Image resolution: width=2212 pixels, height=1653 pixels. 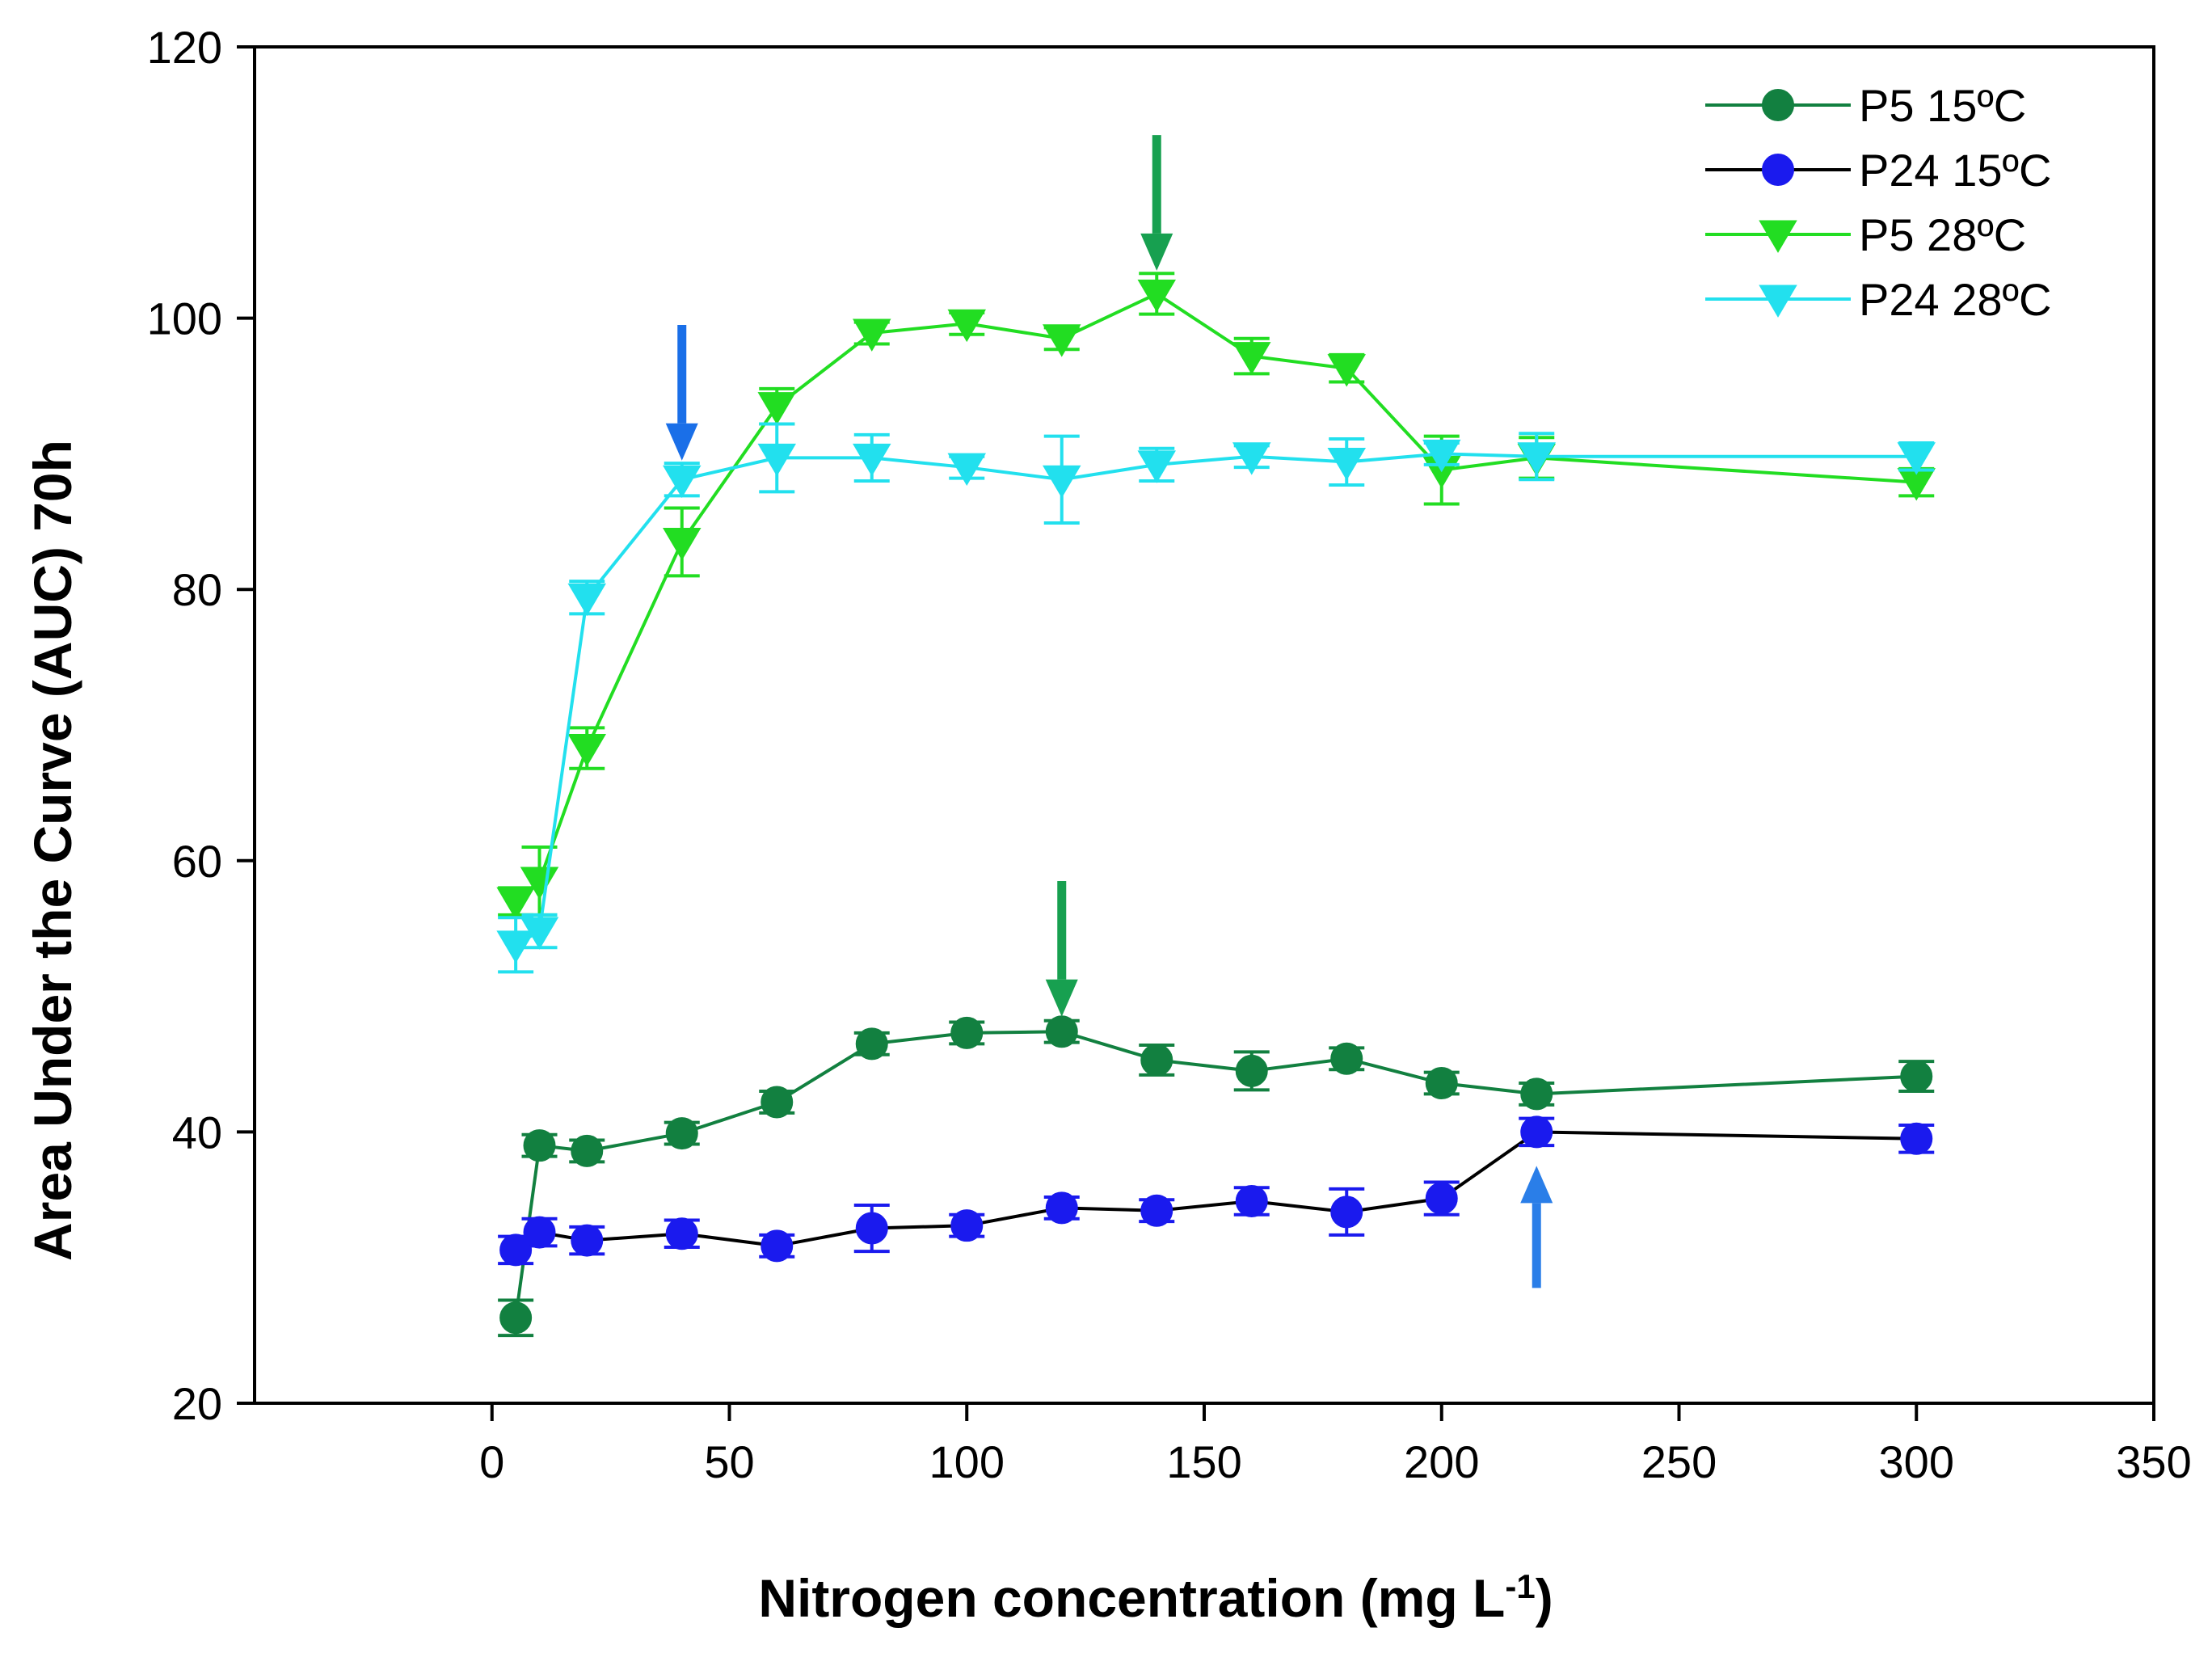 I want to click on x-axis-title-superscript: -1, so click(x=1520, y=1586).